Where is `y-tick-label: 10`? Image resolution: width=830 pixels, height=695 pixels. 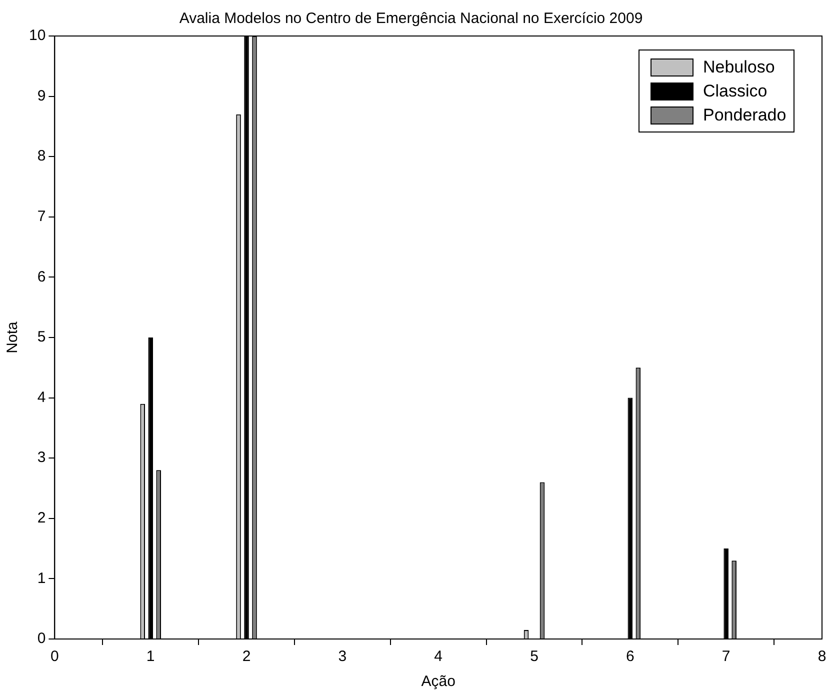
y-tick-label: 10 is located at coordinates (37, 35).